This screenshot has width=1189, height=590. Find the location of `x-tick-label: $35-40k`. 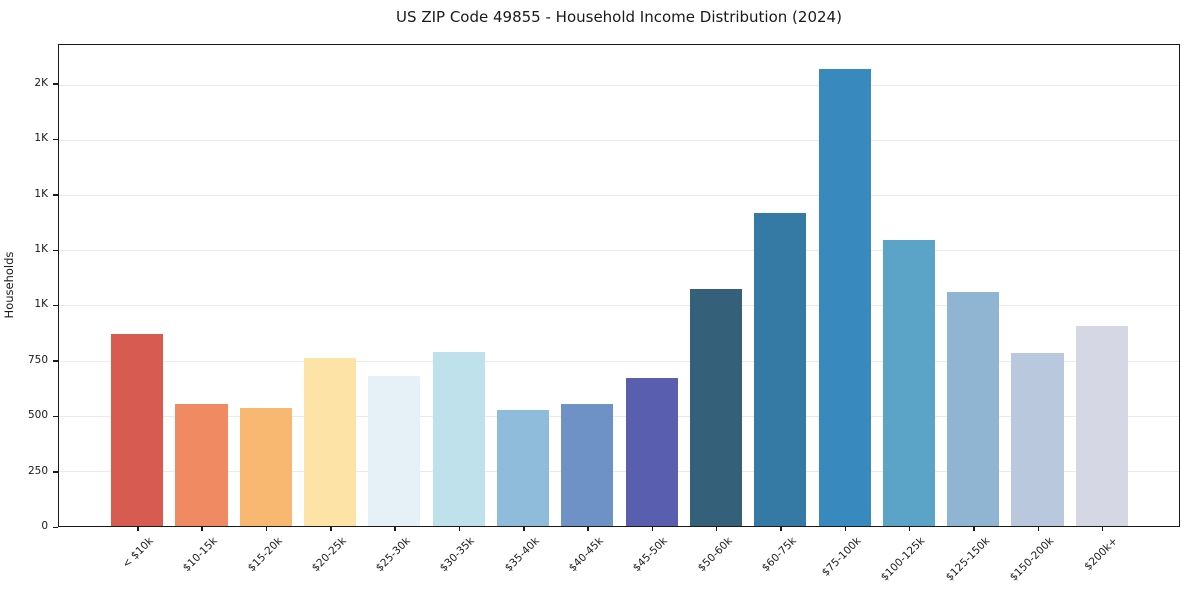

x-tick-label: $35-40k is located at coordinates (522, 555).